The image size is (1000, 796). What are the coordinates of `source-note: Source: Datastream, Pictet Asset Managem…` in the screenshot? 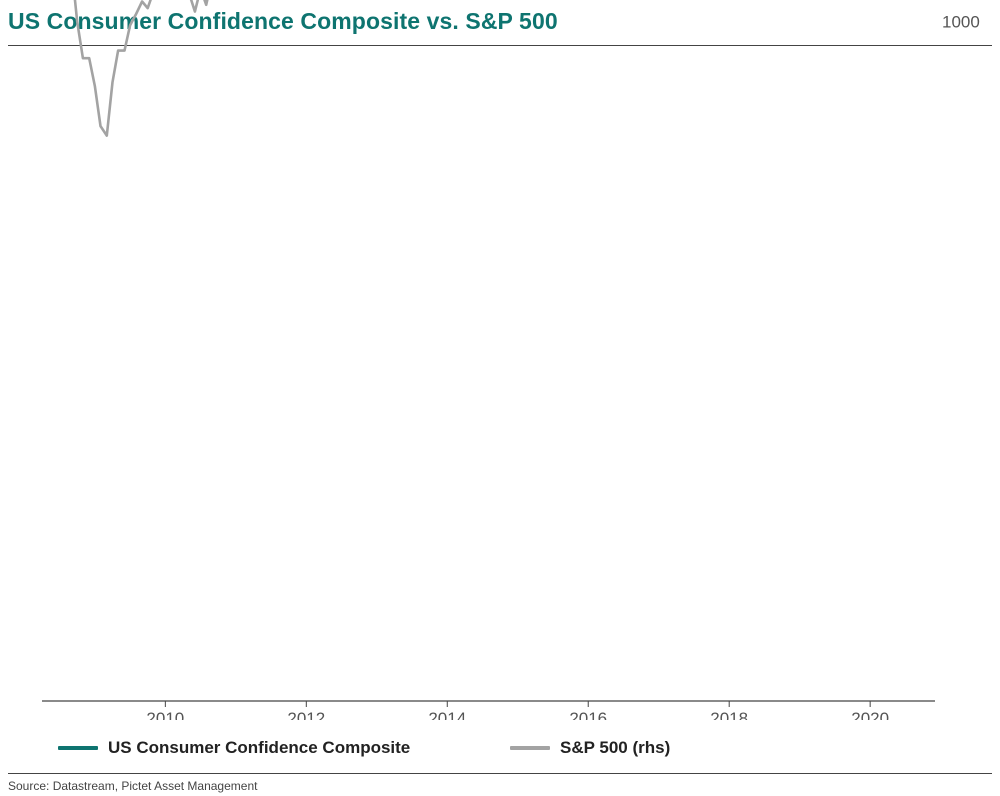 It's located at (133, 786).